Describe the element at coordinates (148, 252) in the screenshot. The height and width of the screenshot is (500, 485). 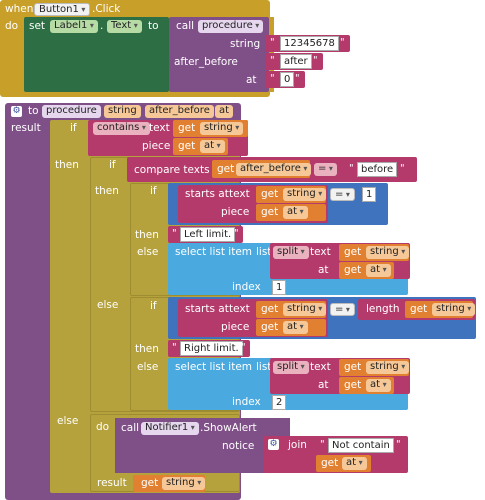
I see `inner-else-label-2: else` at that location.